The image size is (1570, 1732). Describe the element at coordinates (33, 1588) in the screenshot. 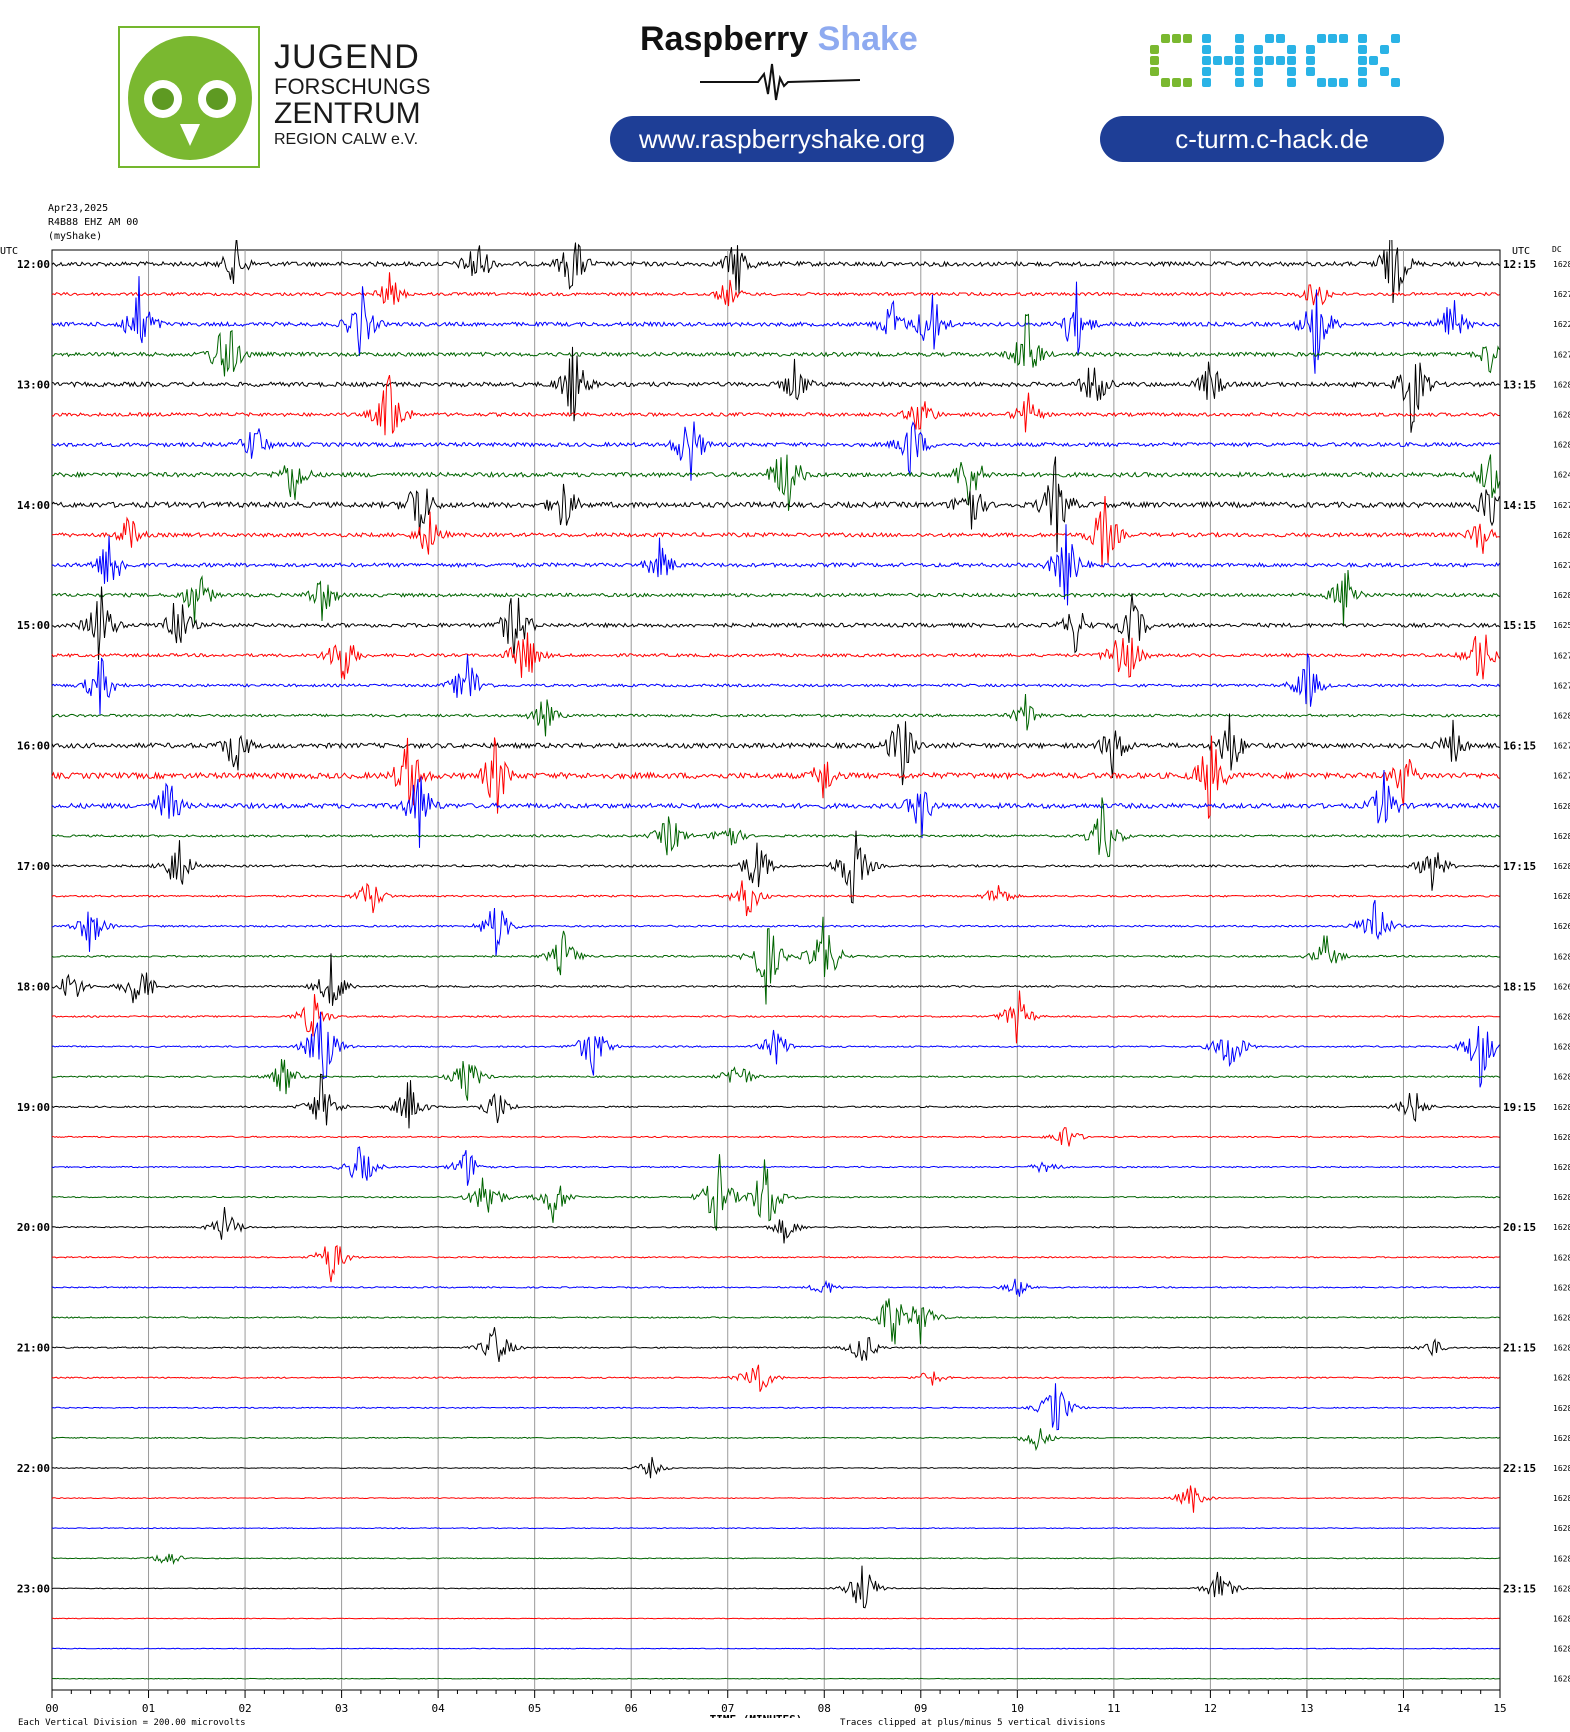

I see `hour-label-left: 23:00` at that location.